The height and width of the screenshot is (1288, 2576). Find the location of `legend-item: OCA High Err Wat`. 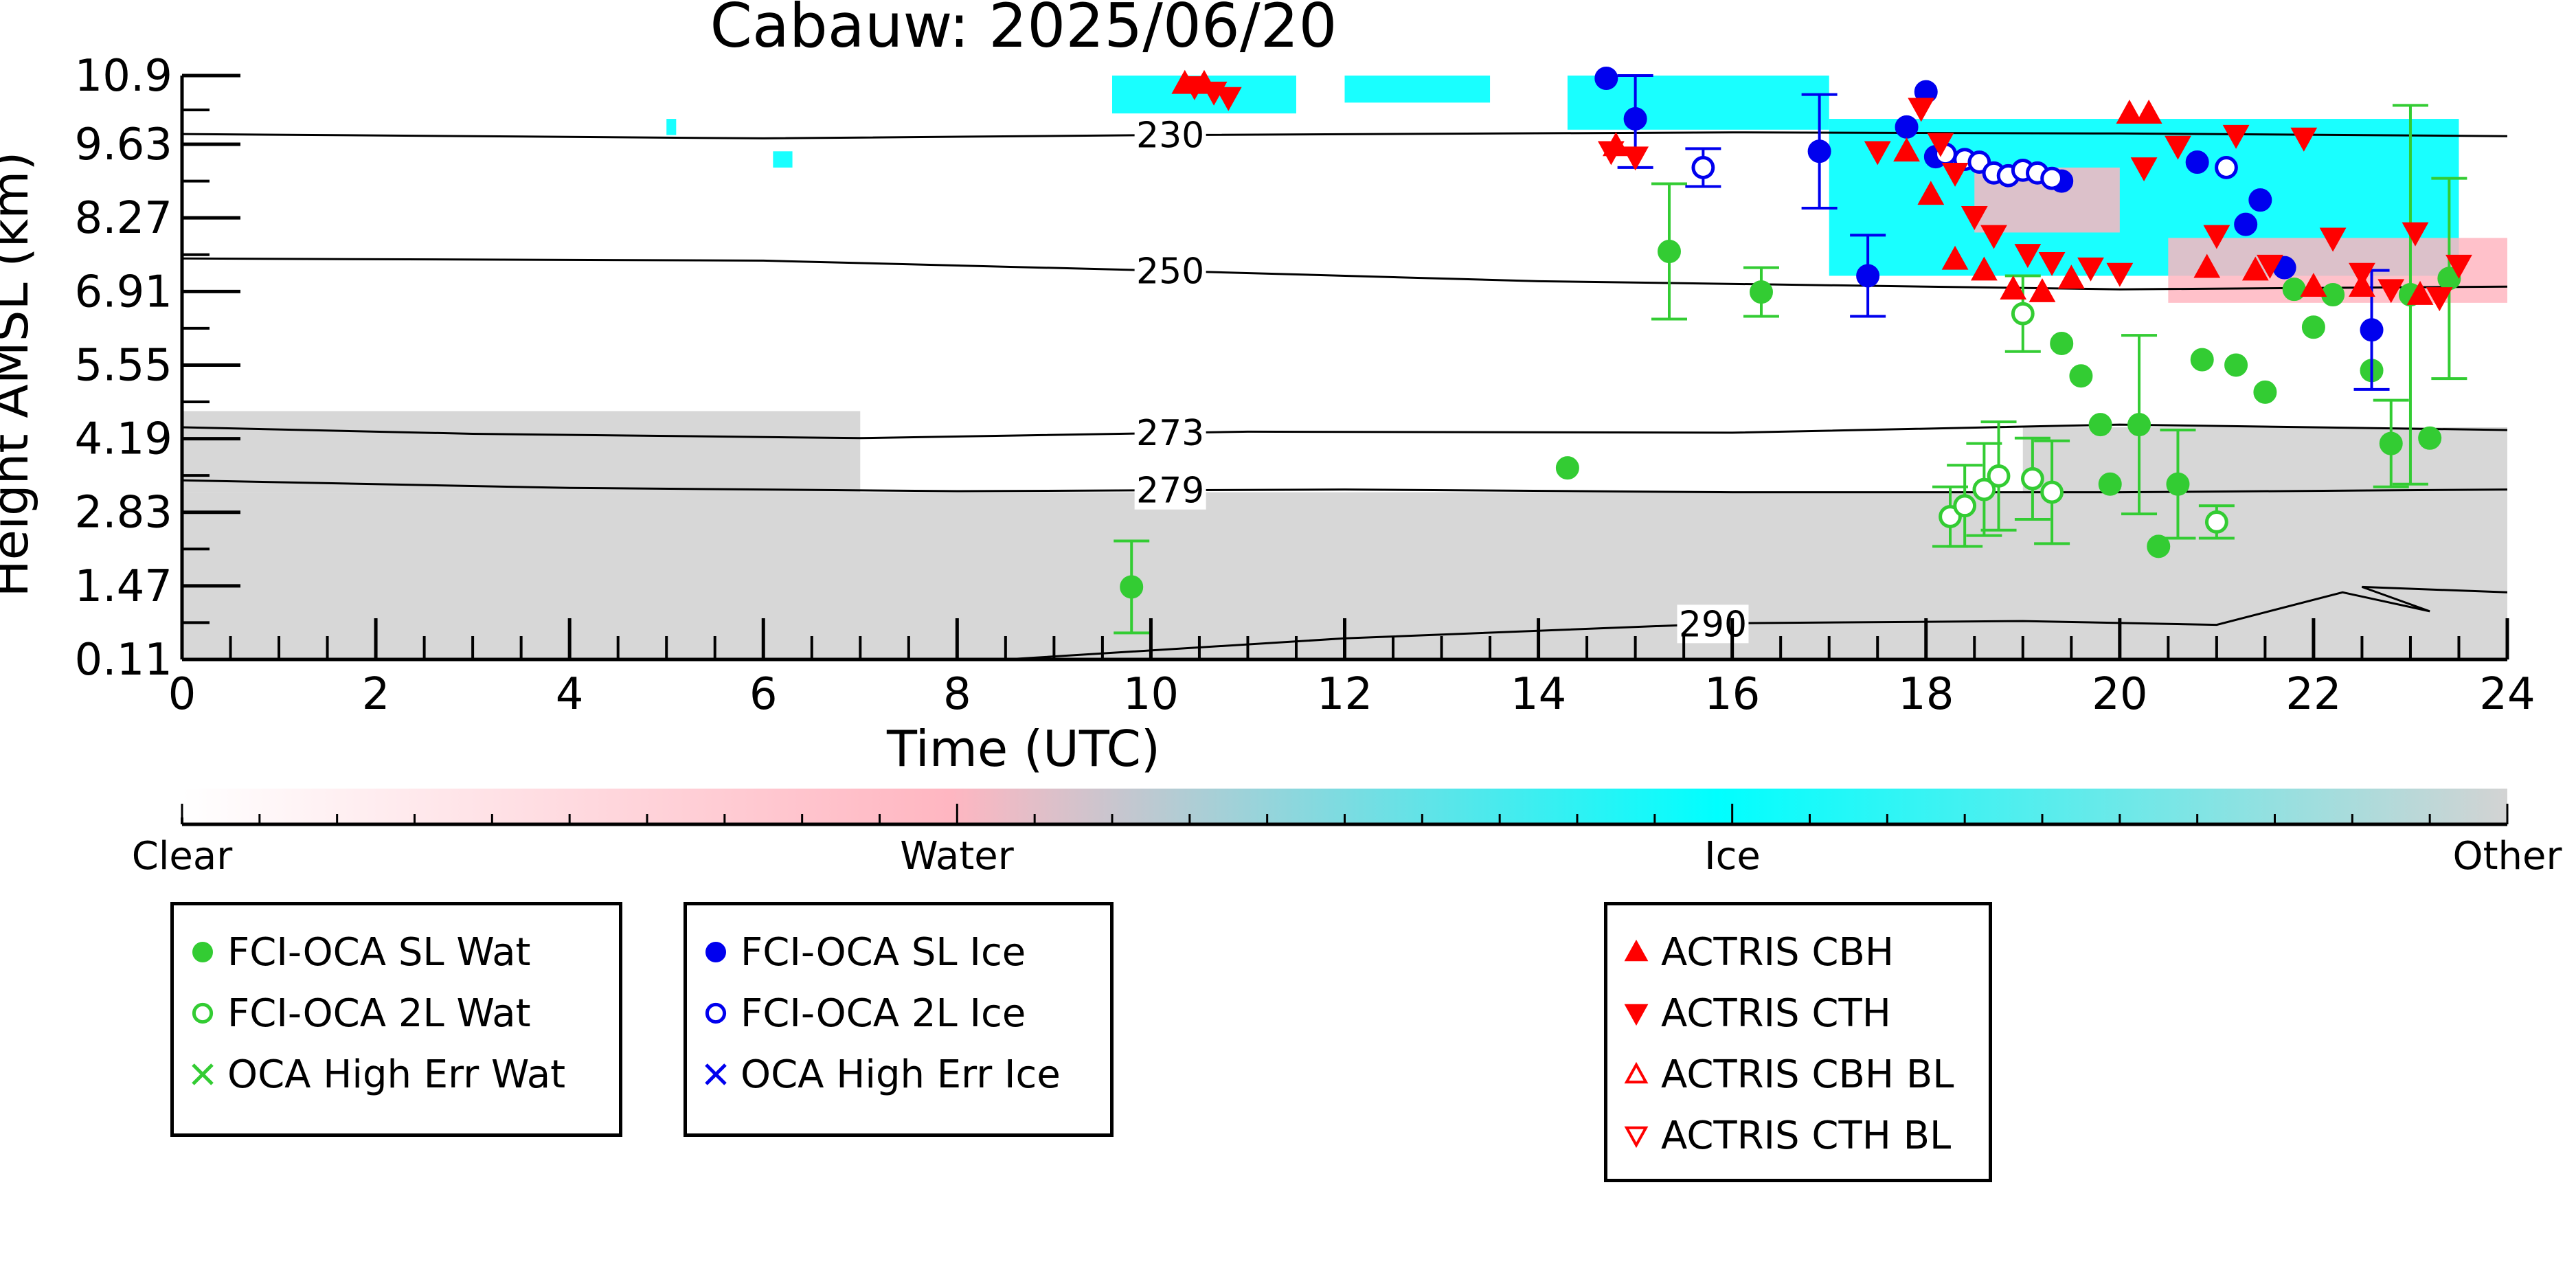

legend-item: OCA High Err Wat is located at coordinates (376, 1074).